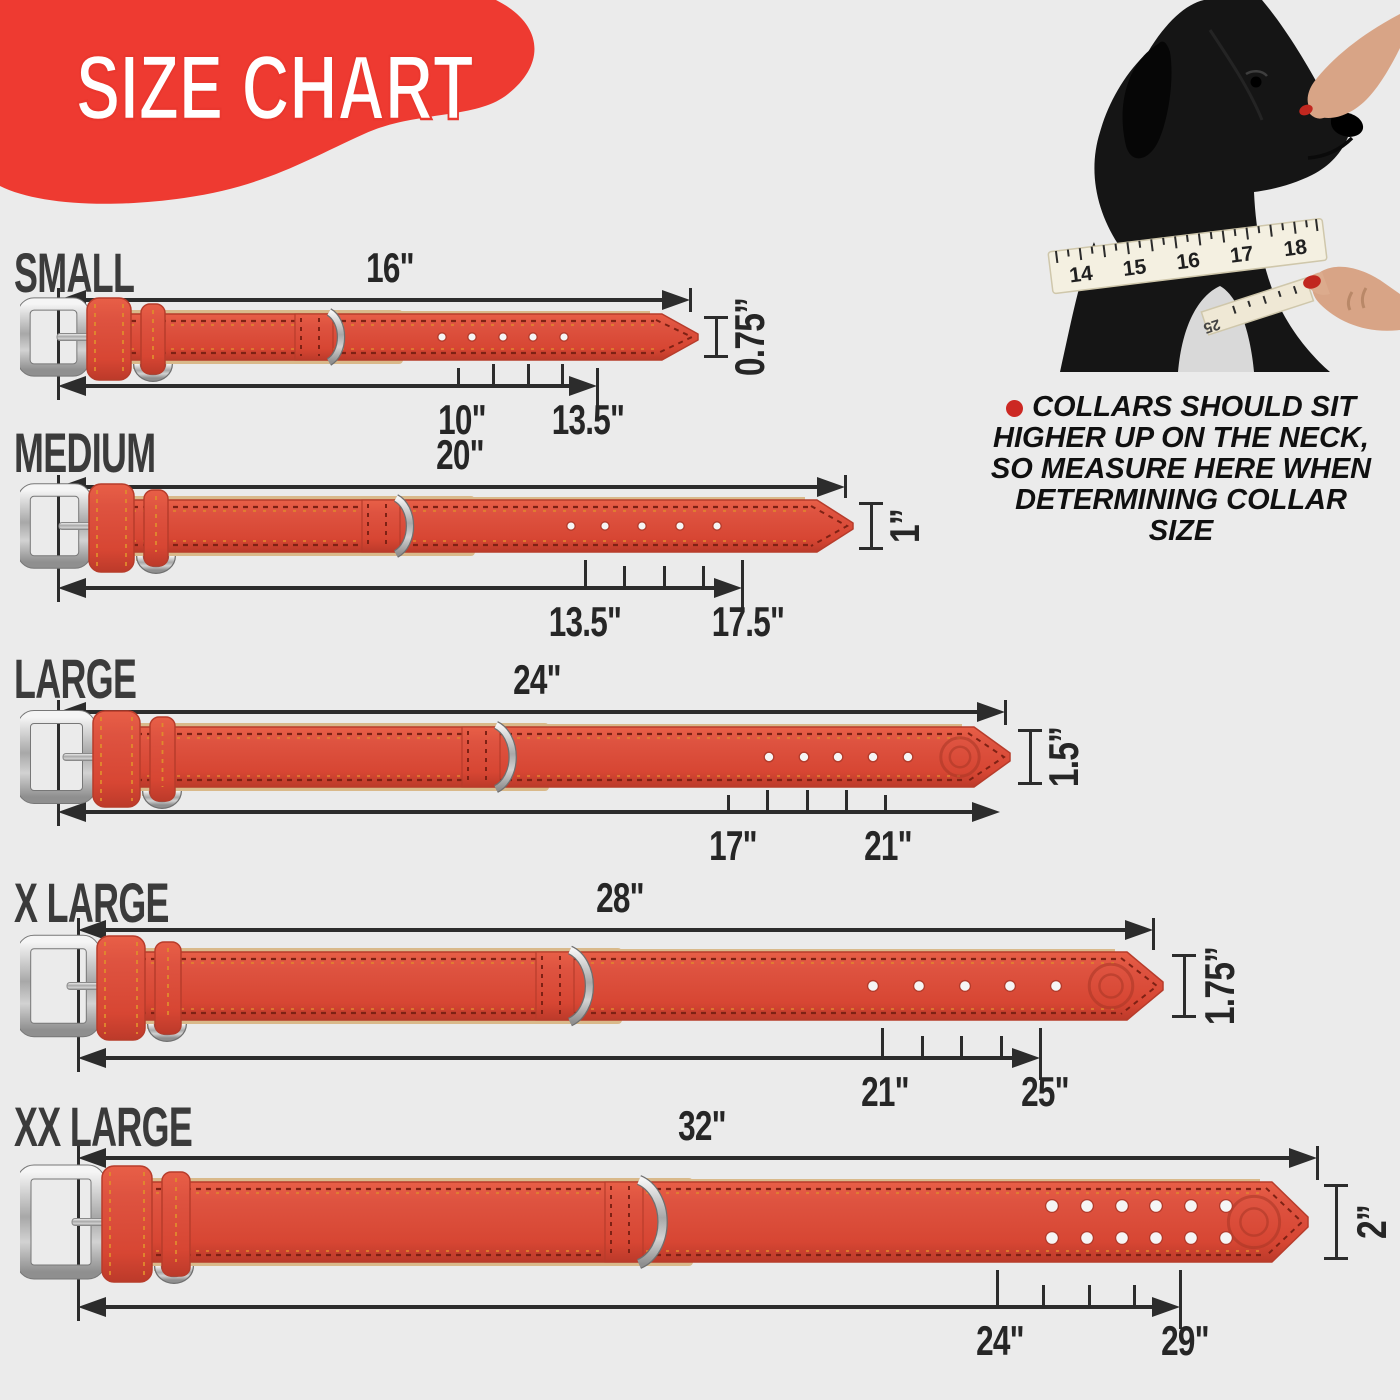 Image resolution: width=1400 pixels, height=1400 pixels. What do you see at coordinates (997, 1287) in the screenshot?
I see `adjust-min-tick-xx-large` at bounding box center [997, 1287].